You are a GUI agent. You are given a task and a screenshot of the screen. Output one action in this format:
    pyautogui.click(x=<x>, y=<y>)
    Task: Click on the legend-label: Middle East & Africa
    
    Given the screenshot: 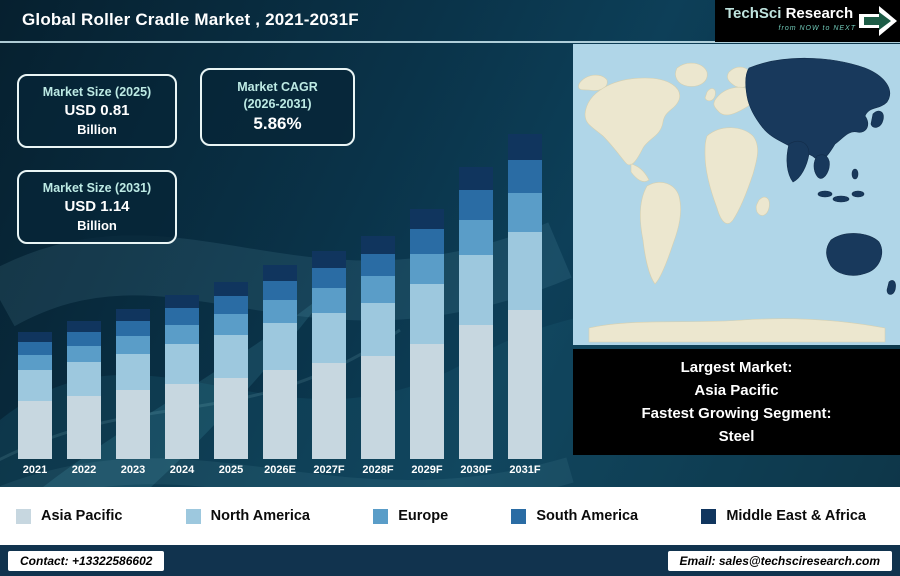 What is the action you would take?
    pyautogui.click(x=796, y=516)
    